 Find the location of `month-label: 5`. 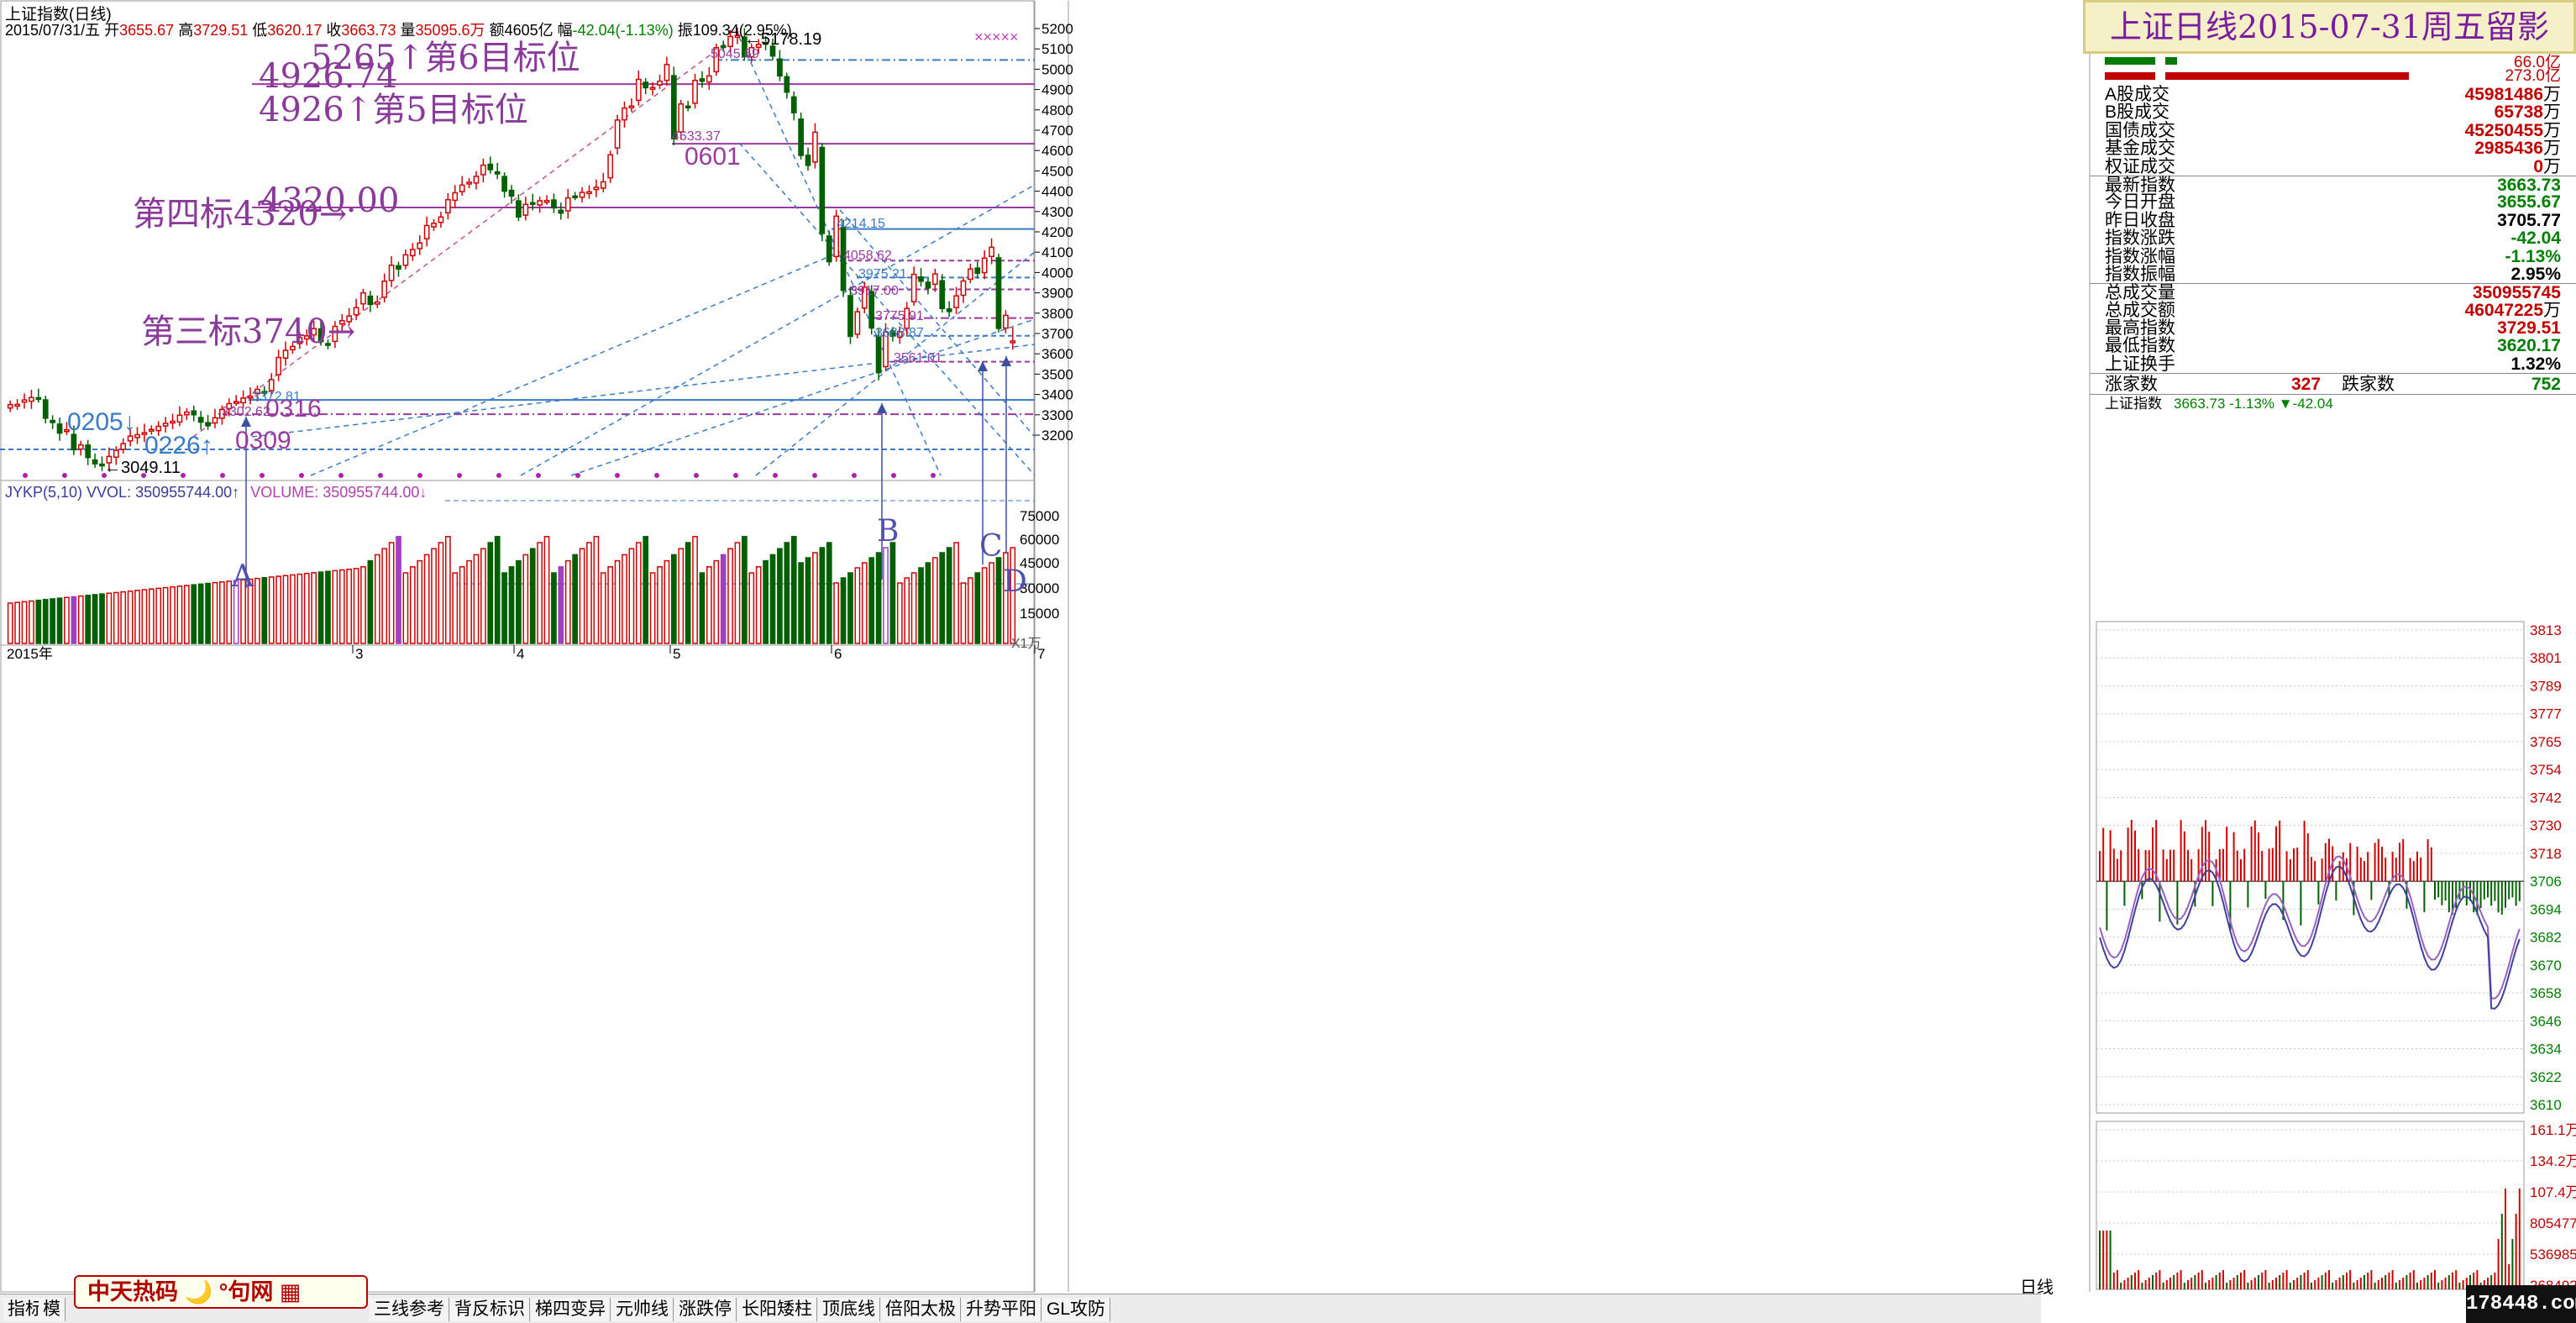

month-label: 5 is located at coordinates (676, 654).